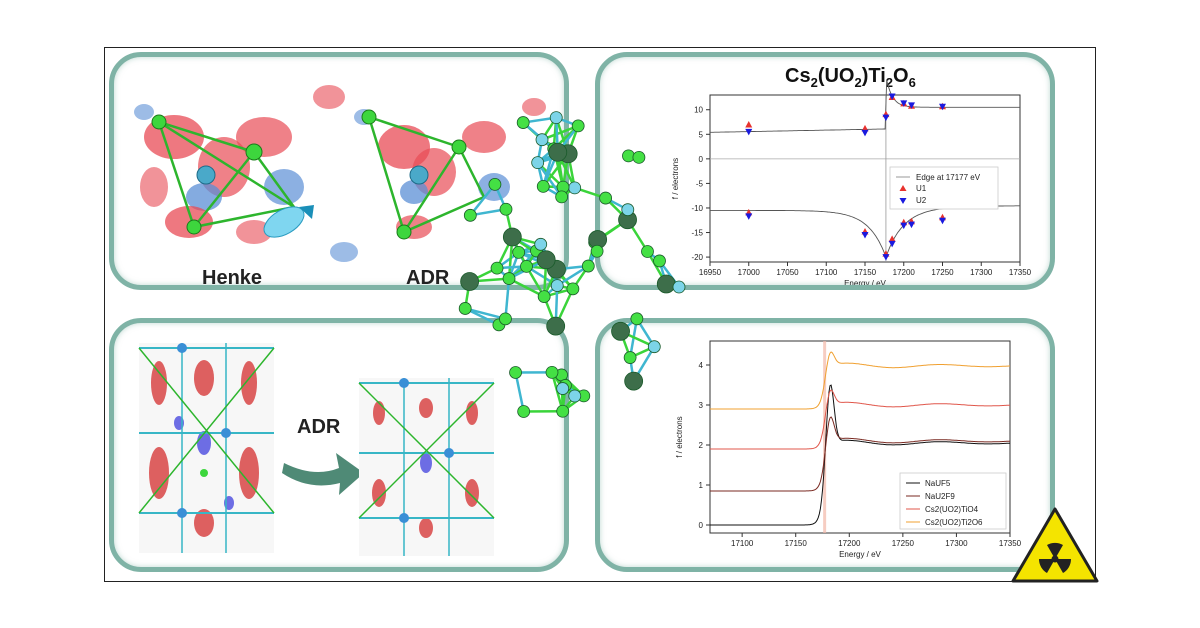 Image resolution: width=1200 pixels, height=628 pixels. Describe the element at coordinates (246, 173) in the screenshot. I see `henke-density-map` at that location.